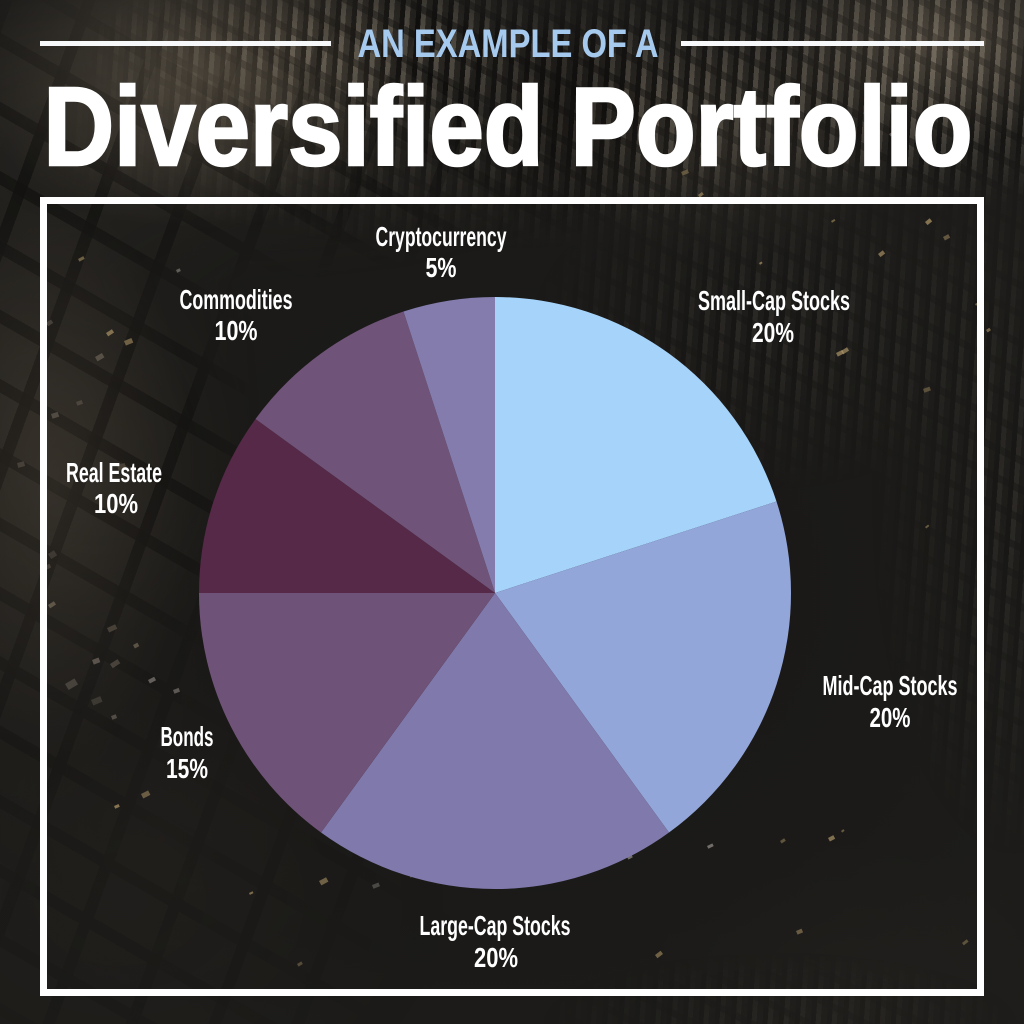  I want to click on svg-text: Mid-Cap Stocks, so click(890, 685).